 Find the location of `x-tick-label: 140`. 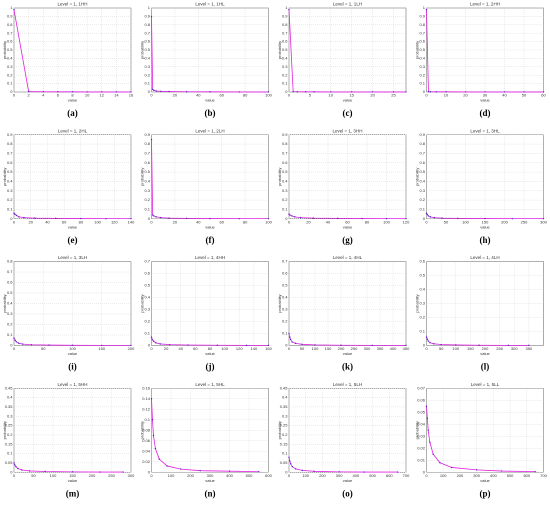

x-tick-label: 140 is located at coordinates (131, 221).